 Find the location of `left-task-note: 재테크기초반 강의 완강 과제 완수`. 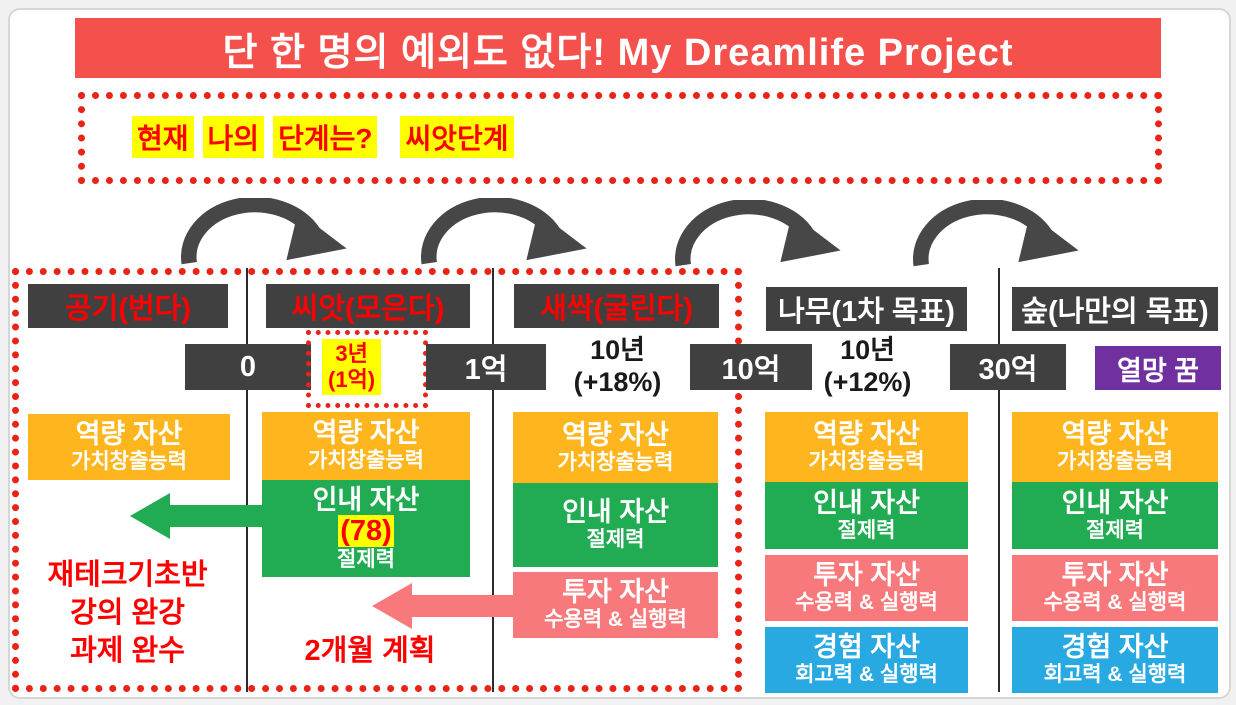

left-task-note: 재테크기초반 강의 완강 과제 완수 is located at coordinates (127, 613).